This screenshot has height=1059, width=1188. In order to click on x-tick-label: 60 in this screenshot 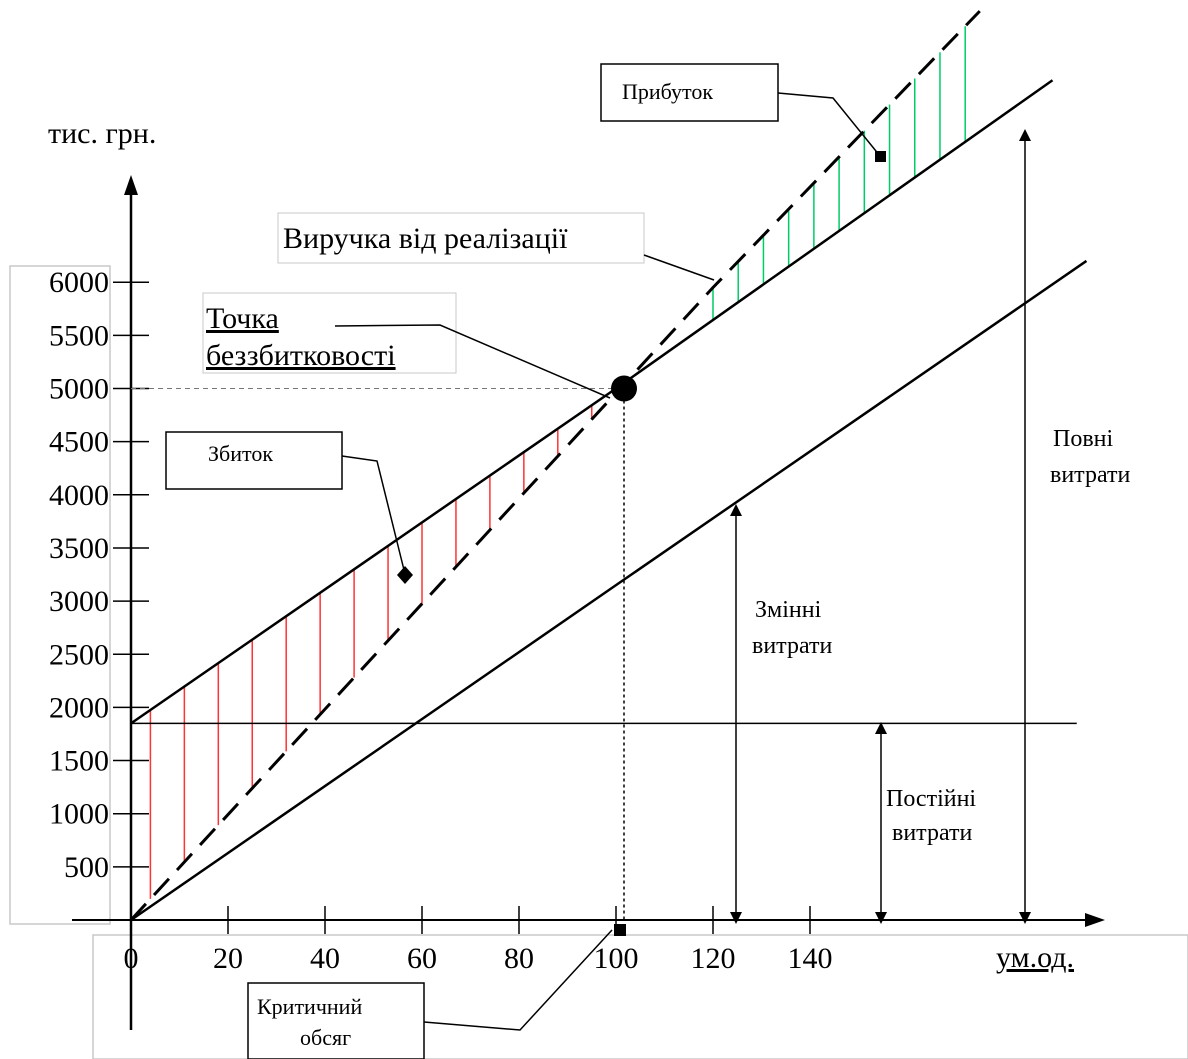, I will do `click(422, 958)`.